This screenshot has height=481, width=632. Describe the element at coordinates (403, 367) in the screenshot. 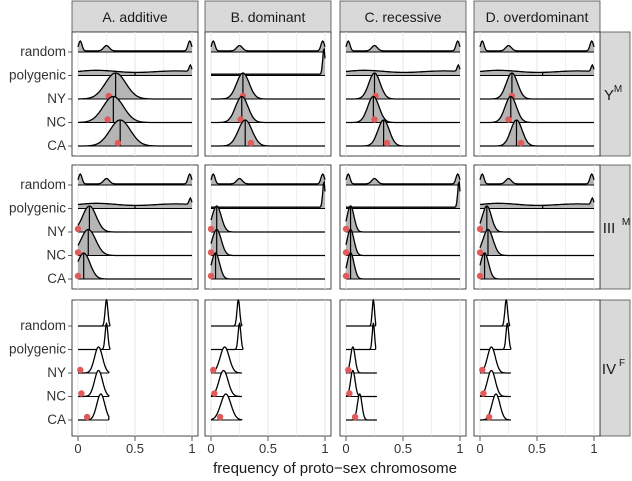

I see `panel-2-c-recessive` at that location.